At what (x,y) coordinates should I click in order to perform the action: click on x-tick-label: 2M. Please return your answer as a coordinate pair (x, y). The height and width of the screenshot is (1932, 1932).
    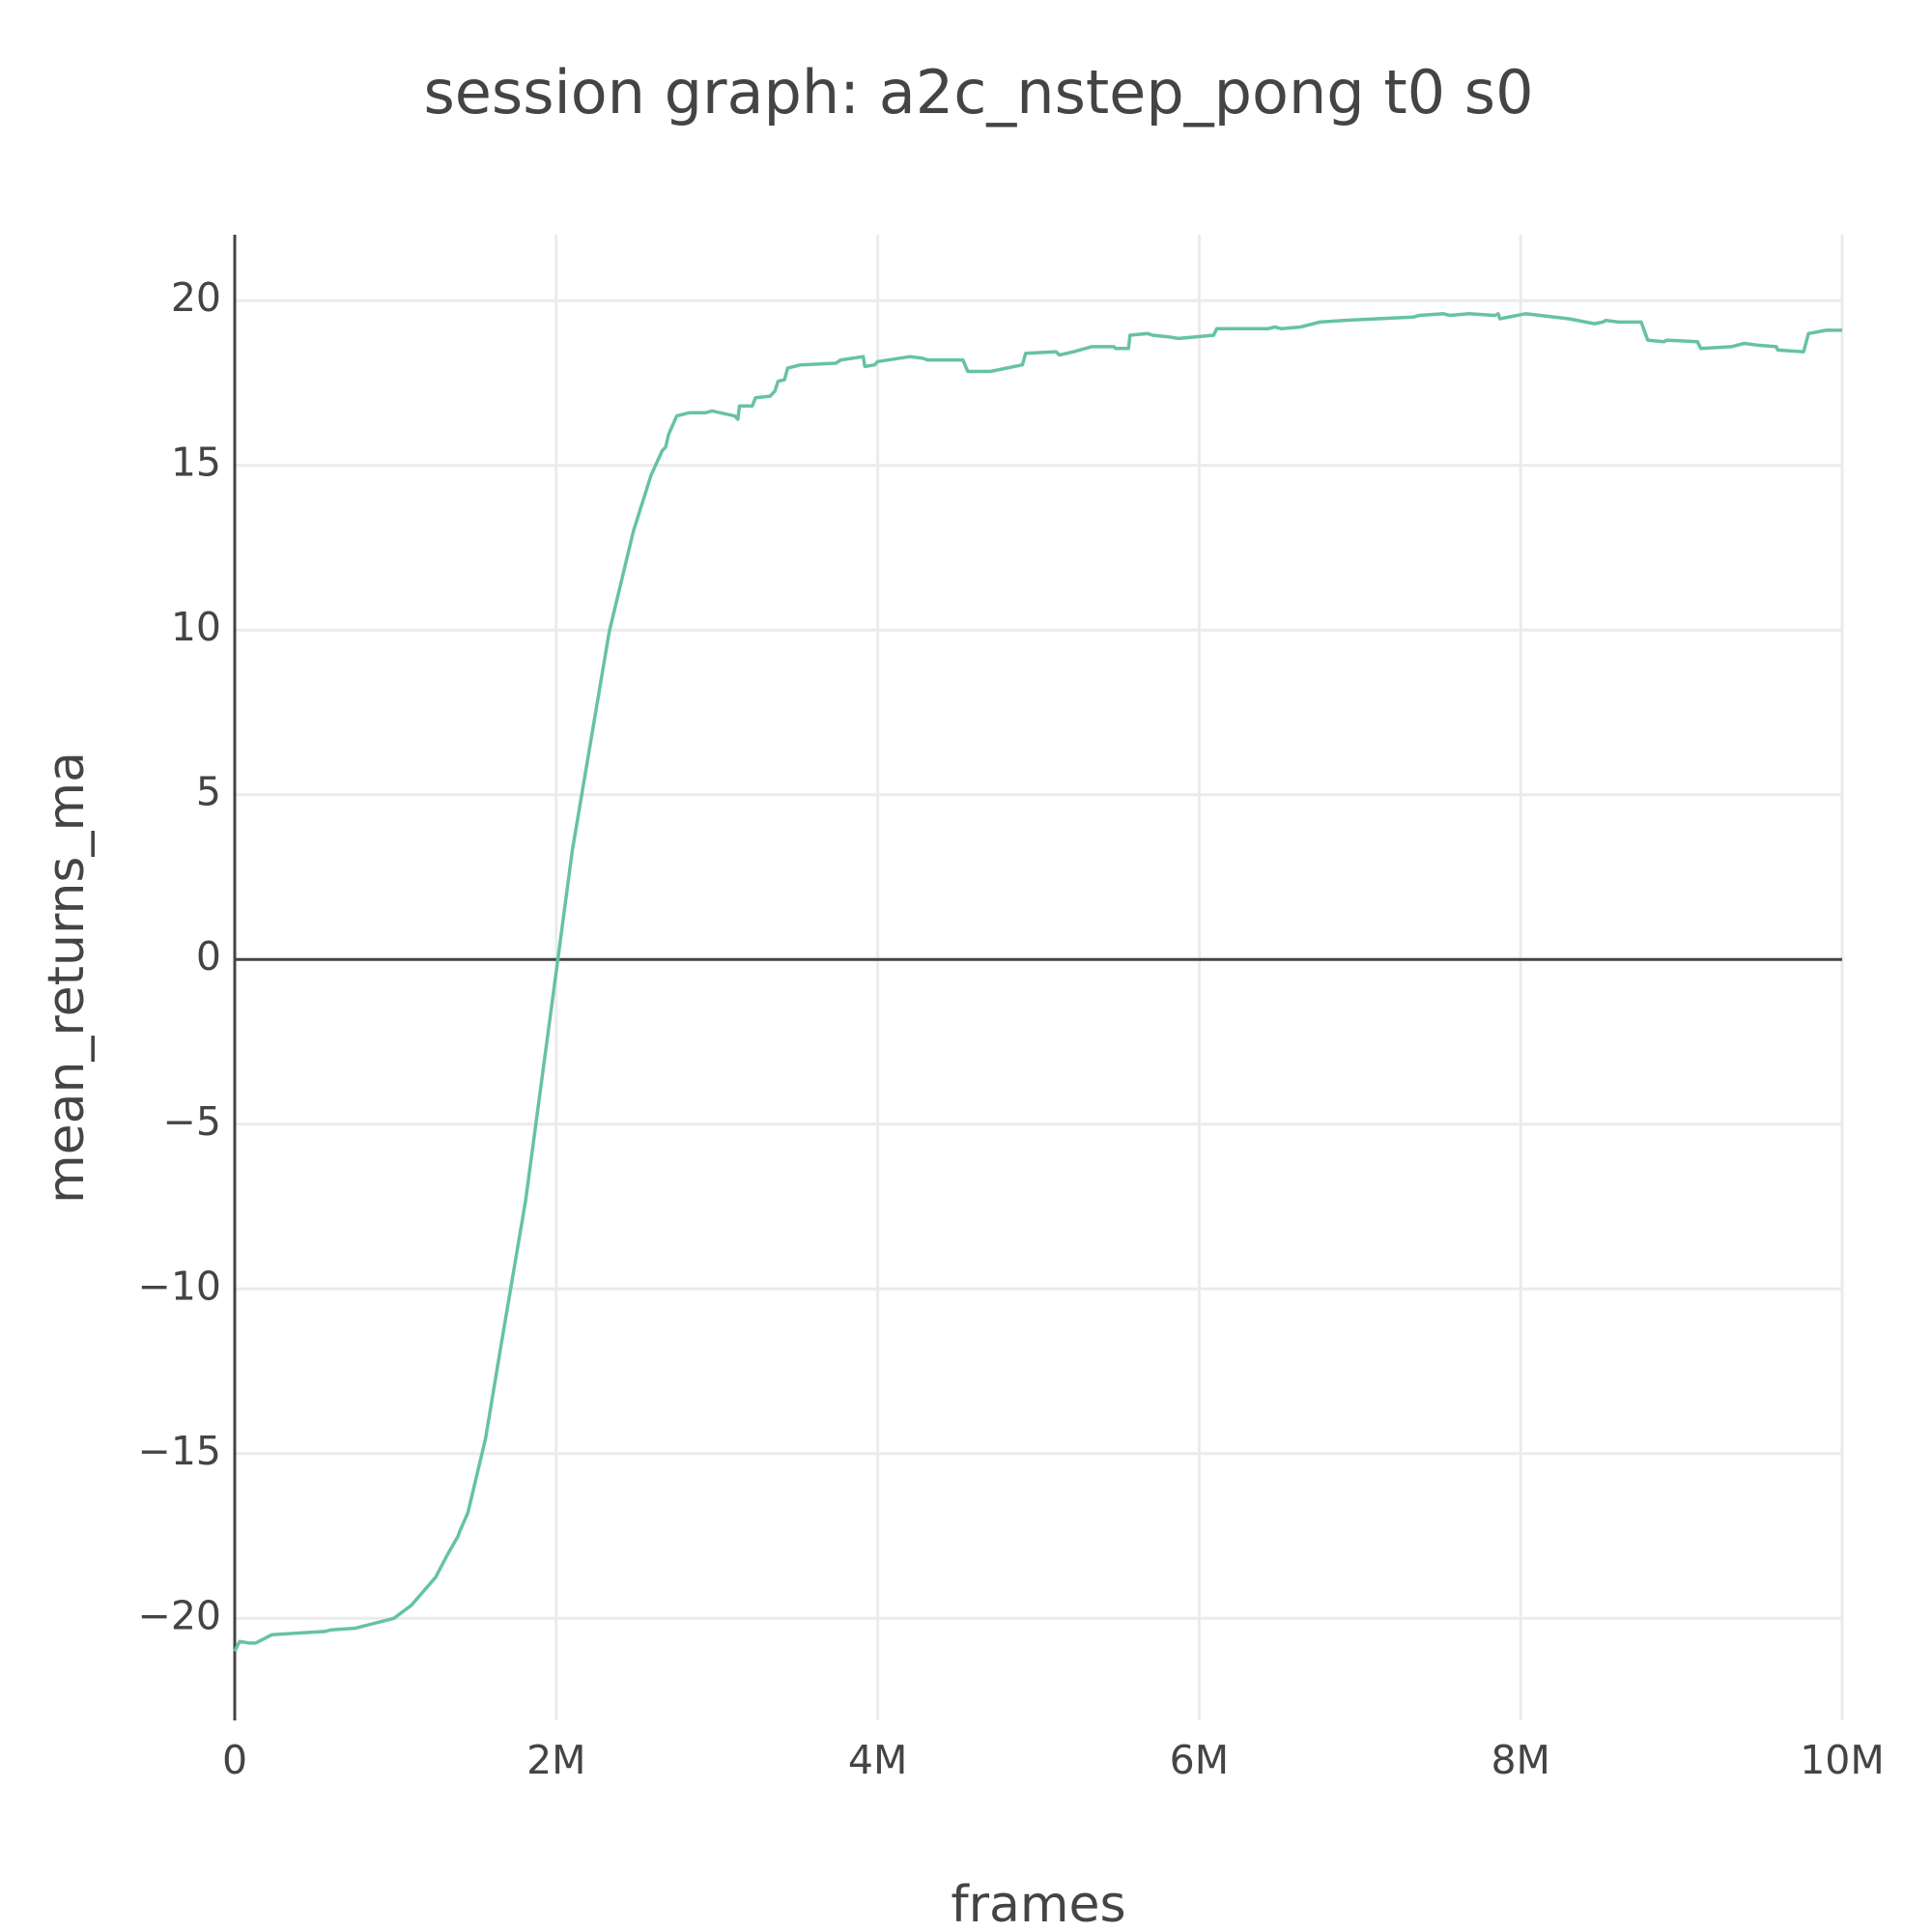
    Looking at the image, I should click on (555, 1760).